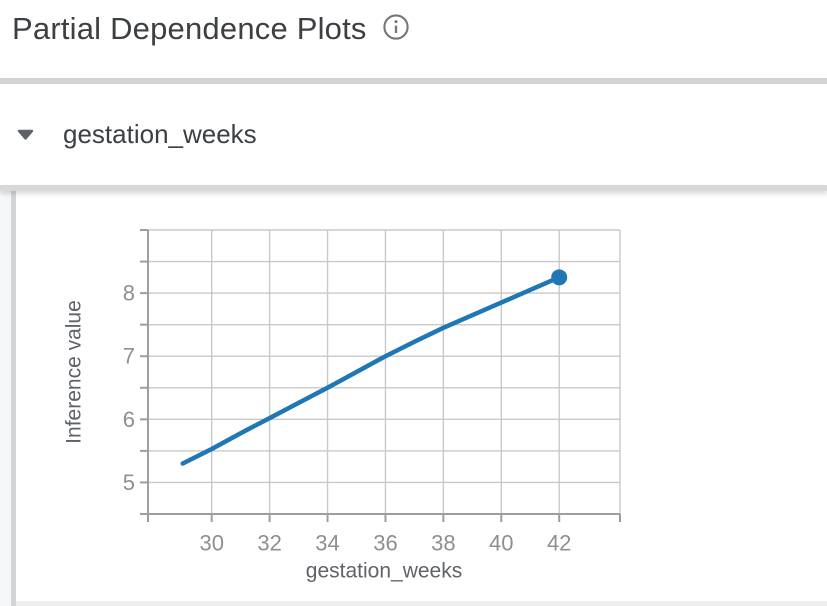  What do you see at coordinates (371, 370) in the screenshot?
I see `pd-line` at bounding box center [371, 370].